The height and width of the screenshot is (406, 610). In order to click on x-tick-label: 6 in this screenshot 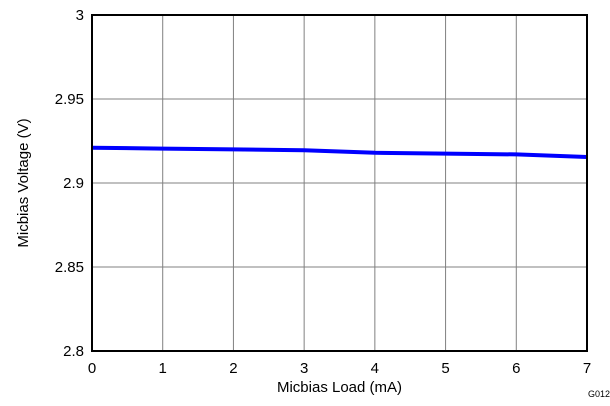, I will do `click(516, 368)`.